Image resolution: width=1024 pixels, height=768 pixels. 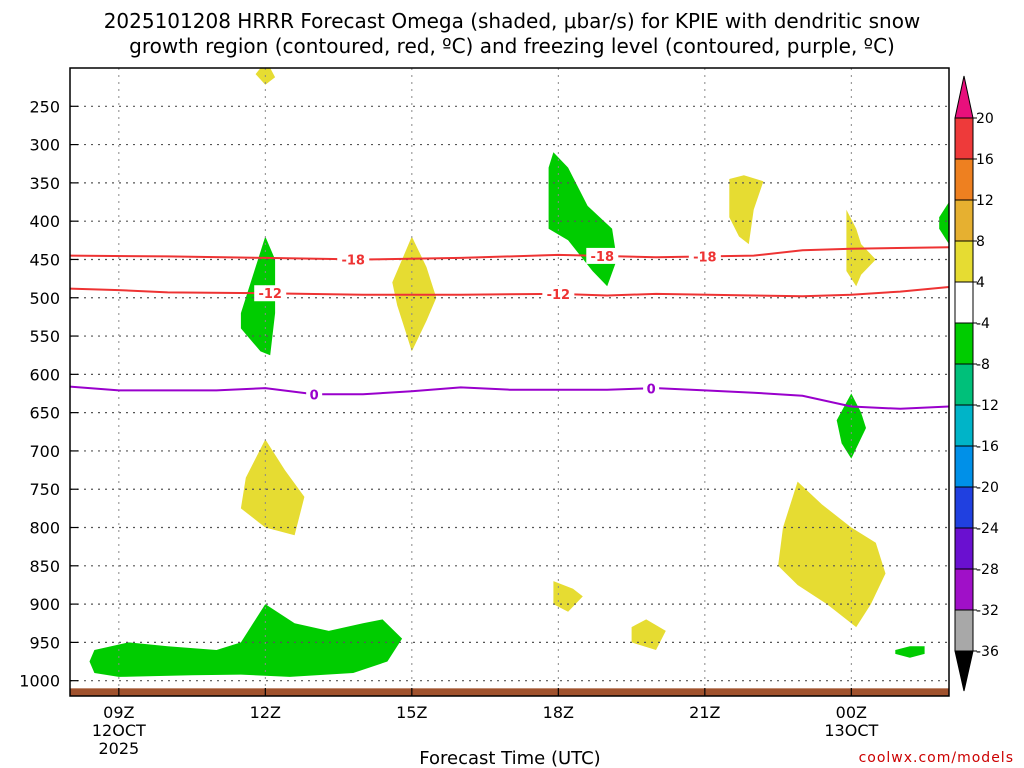 What do you see at coordinates (987, 447) in the screenshot?
I see `colorbar-label--16: -16` at bounding box center [987, 447].